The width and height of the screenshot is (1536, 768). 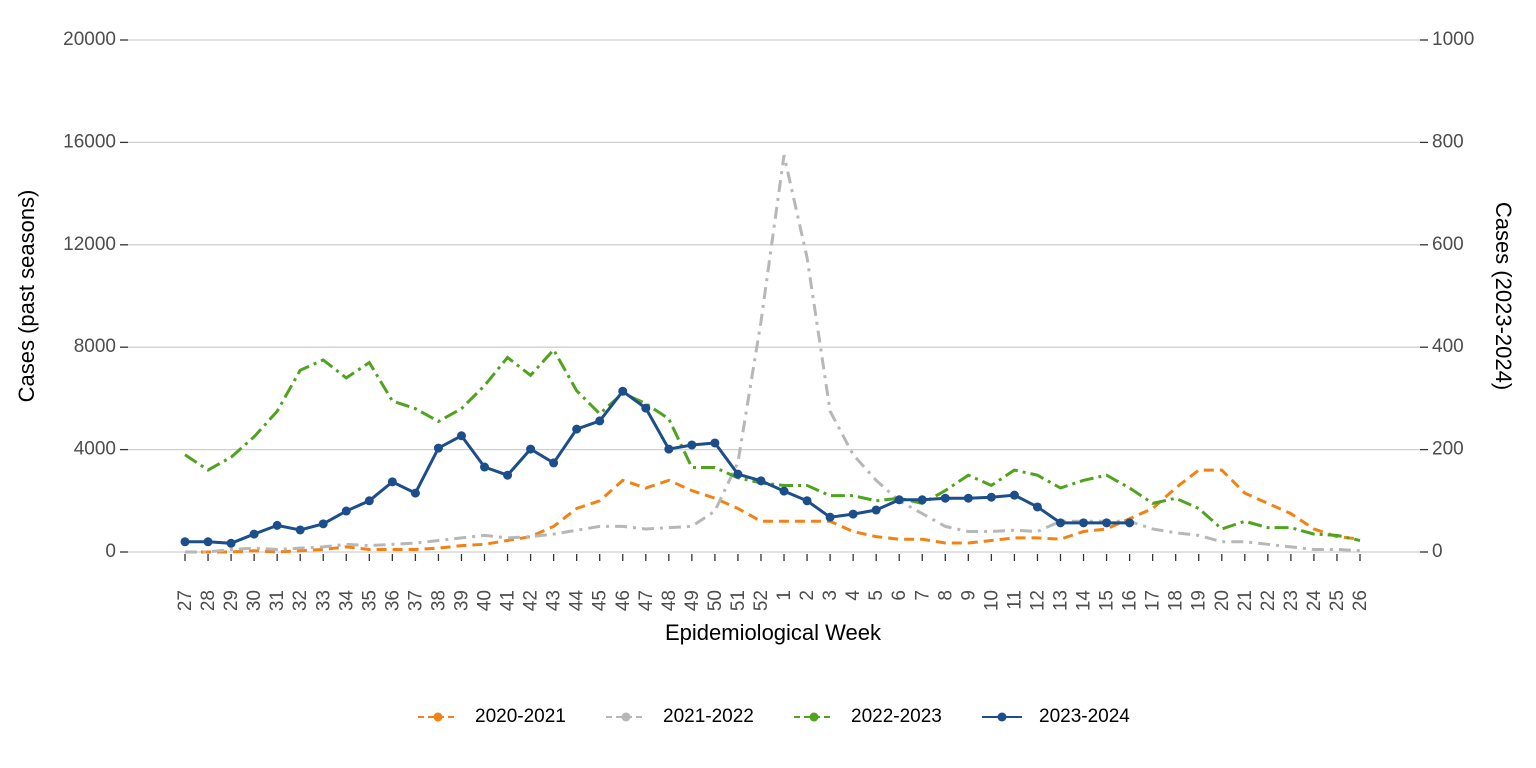 What do you see at coordinates (369, 600) in the screenshot?
I see `x-tick-label: 35` at bounding box center [369, 600].